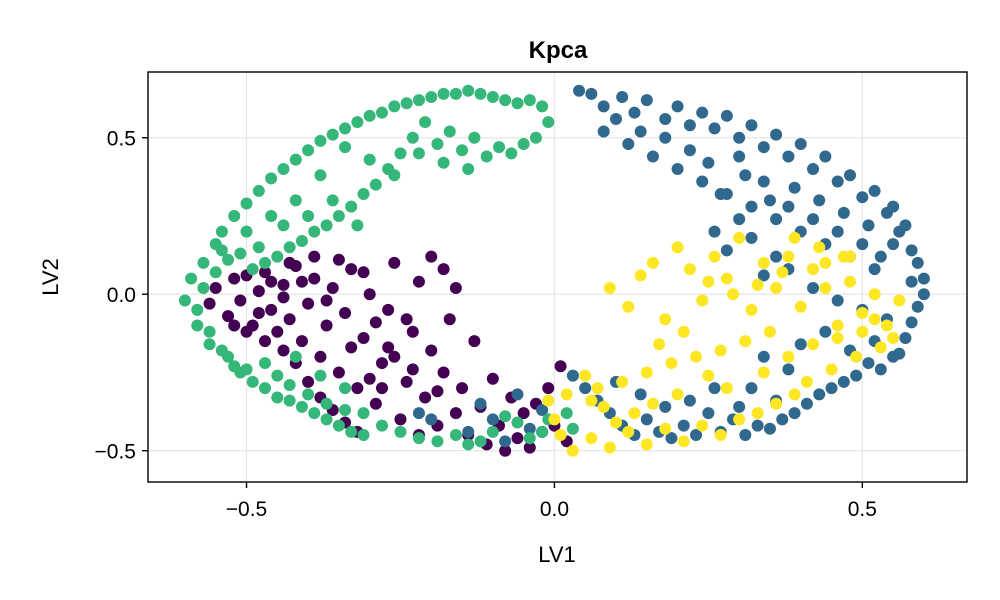 The height and width of the screenshot is (600, 1000). I want to click on x-tick-label: 0.0, so click(554, 509).